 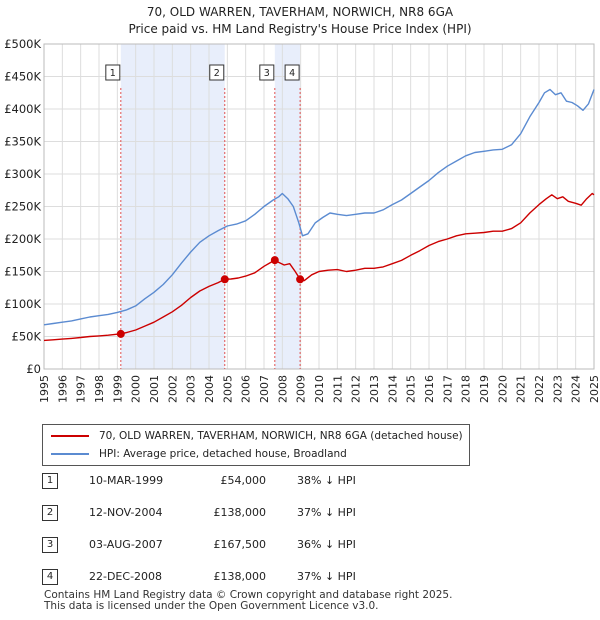 What do you see at coordinates (22, 77) in the screenshot?
I see `y-tick-label: £450K` at bounding box center [22, 77].